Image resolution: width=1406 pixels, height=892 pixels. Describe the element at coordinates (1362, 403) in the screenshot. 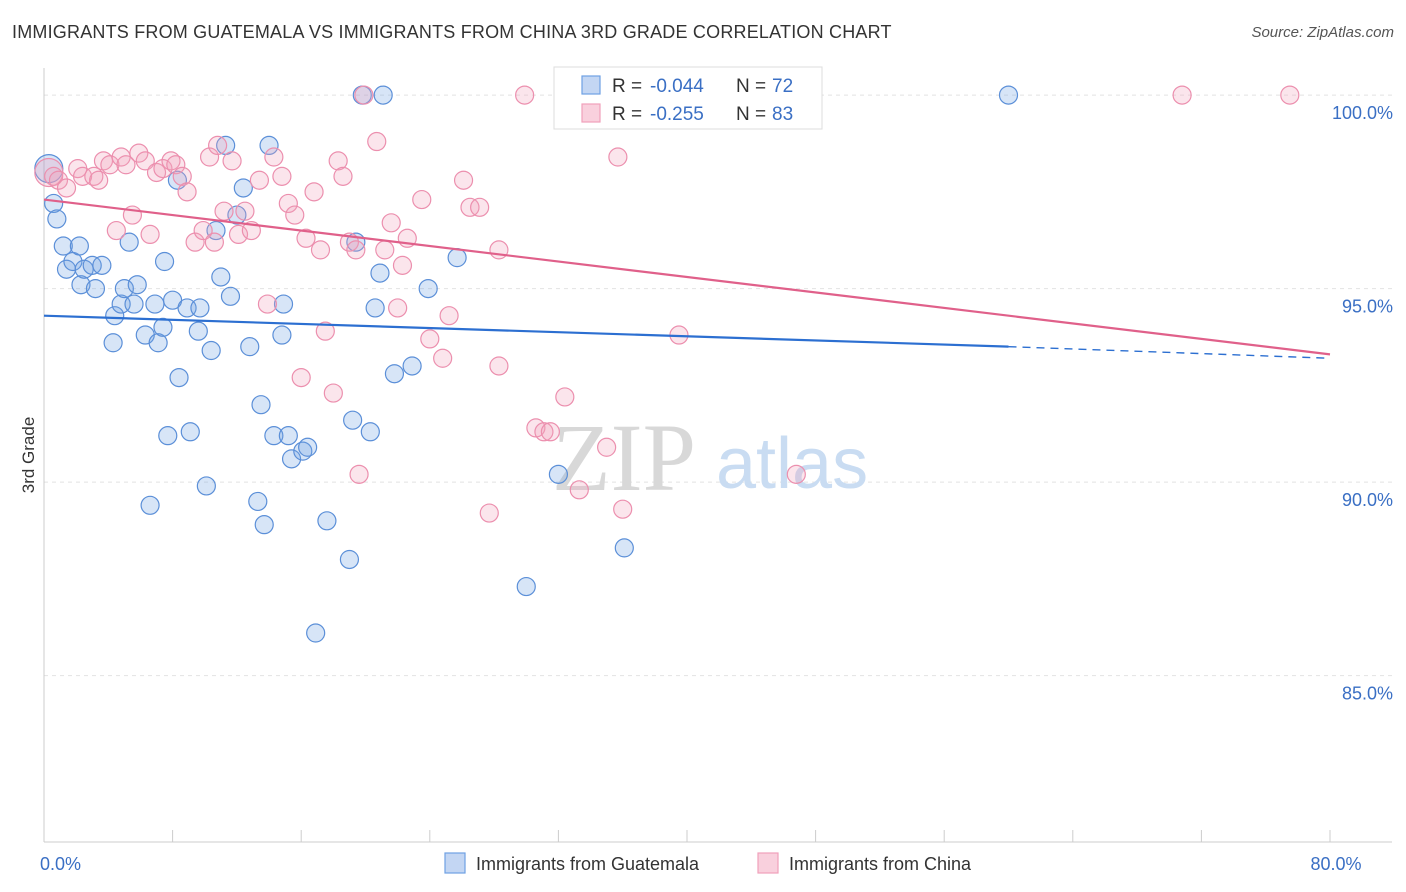

I see `y-tick-labels: 100.0% 95.0% 90.0% 85.0%` at that location.